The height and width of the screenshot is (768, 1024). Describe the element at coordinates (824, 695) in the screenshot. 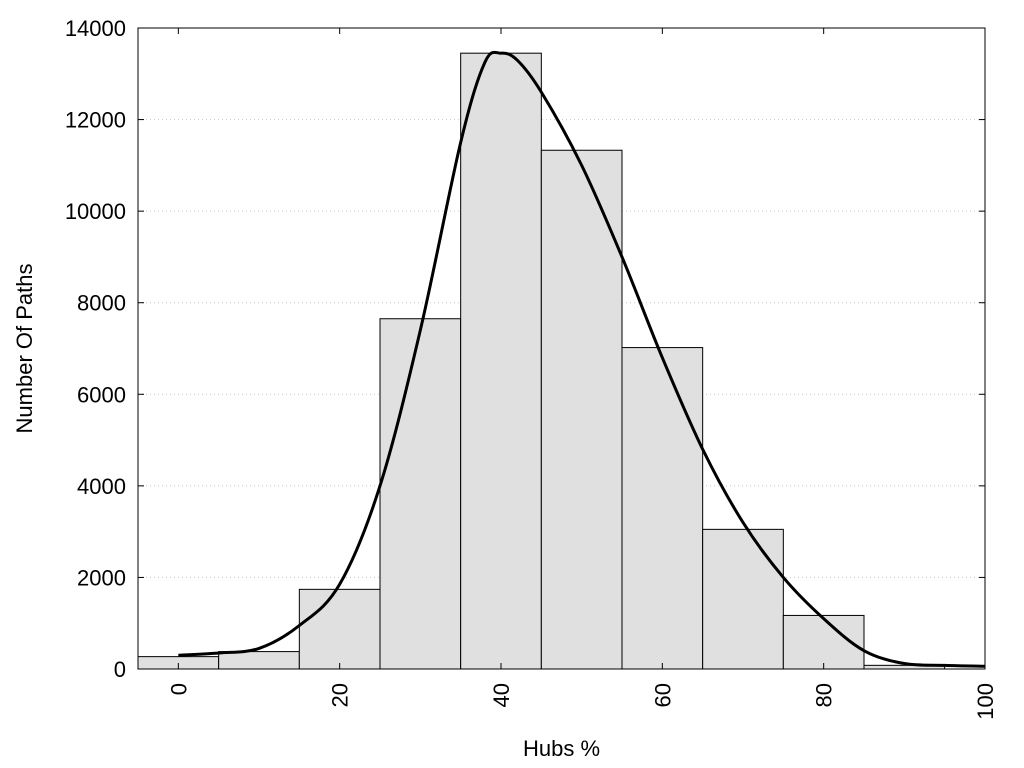

I see `x-tick-label: 80` at that location.